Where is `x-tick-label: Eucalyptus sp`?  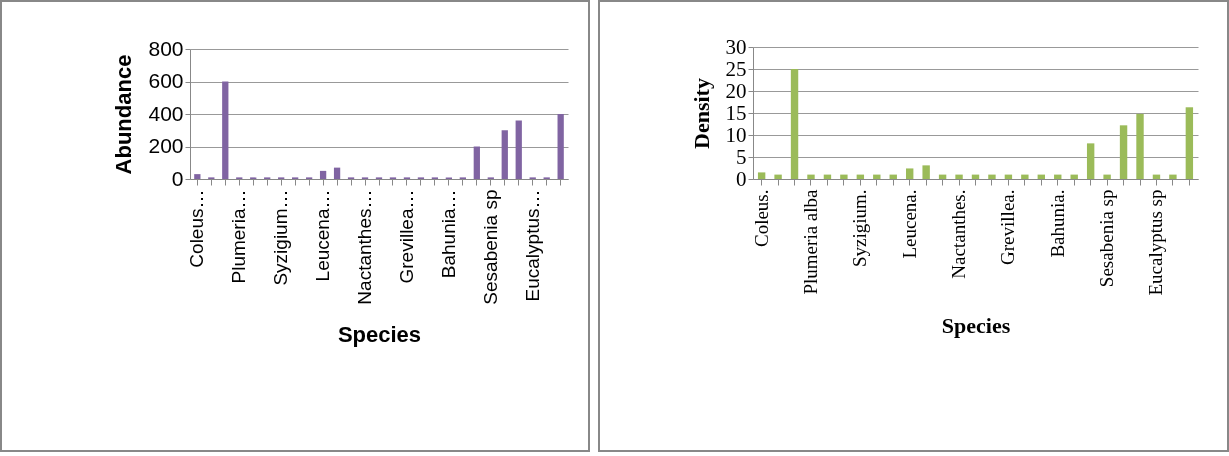
x-tick-label: Eucalyptus sp is located at coordinates (1156, 242).